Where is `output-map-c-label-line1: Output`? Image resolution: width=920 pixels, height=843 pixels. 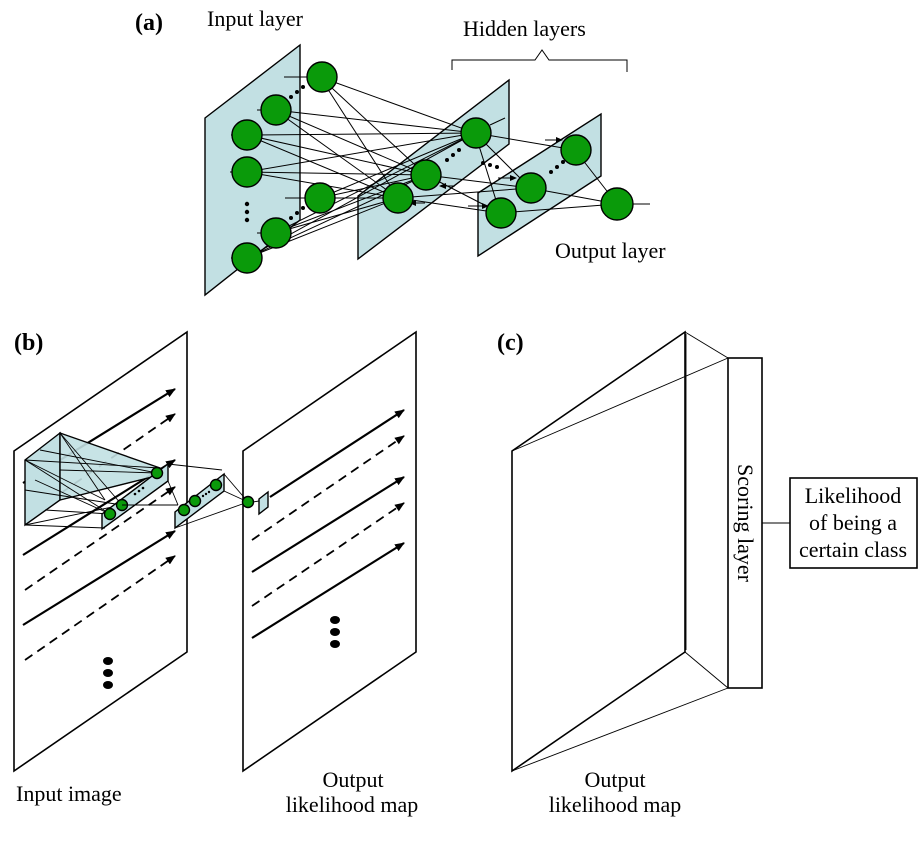 output-map-c-label-line1: Output is located at coordinates (614, 779).